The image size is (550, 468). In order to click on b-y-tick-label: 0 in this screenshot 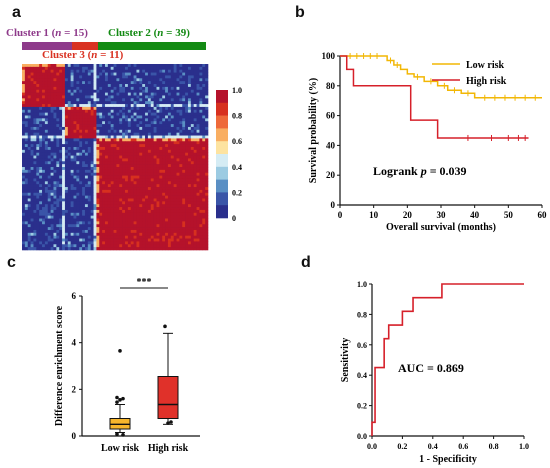, I will do `click(333, 205)`.